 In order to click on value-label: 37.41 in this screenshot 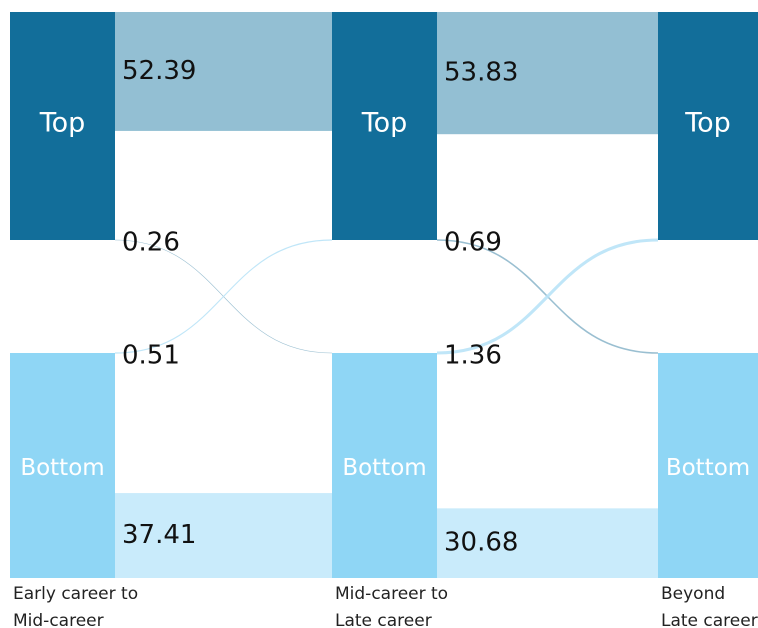, I will do `click(159, 535)`.